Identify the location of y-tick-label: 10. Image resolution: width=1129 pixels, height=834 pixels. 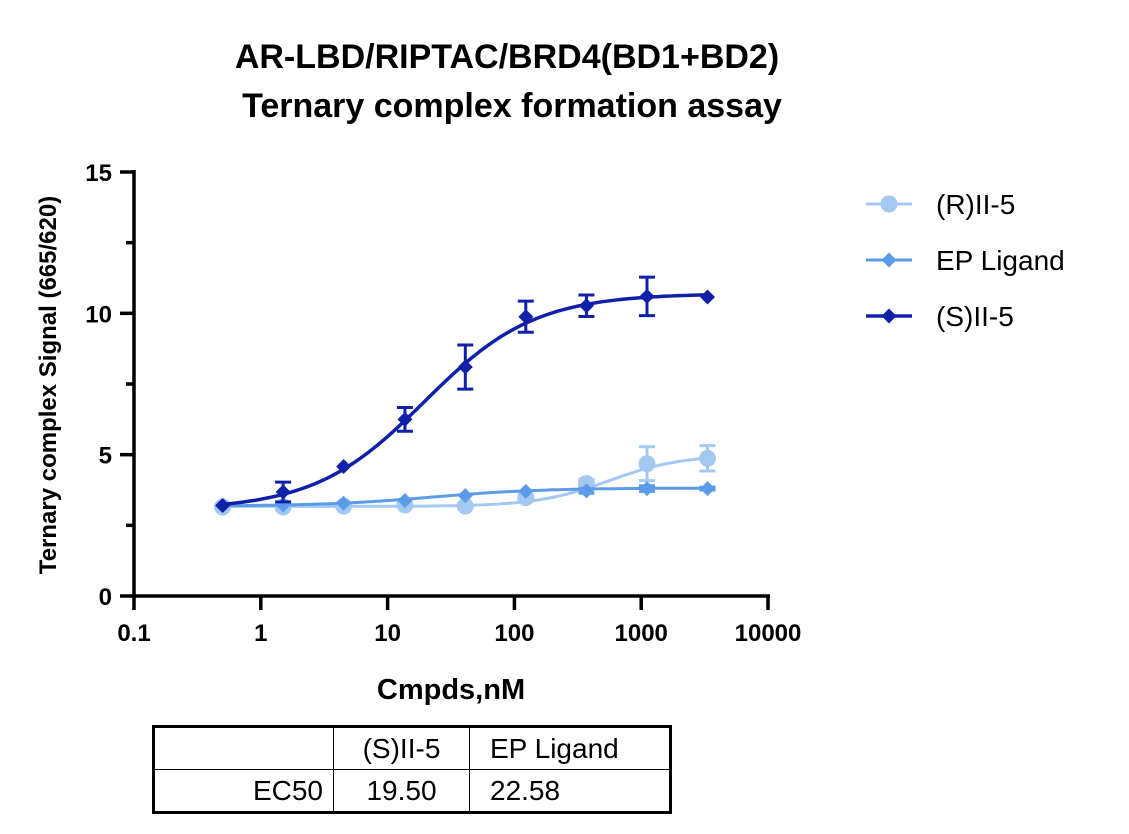
(98, 314).